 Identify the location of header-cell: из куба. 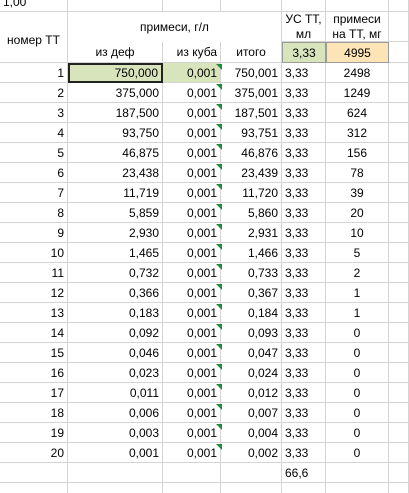
(192, 52).